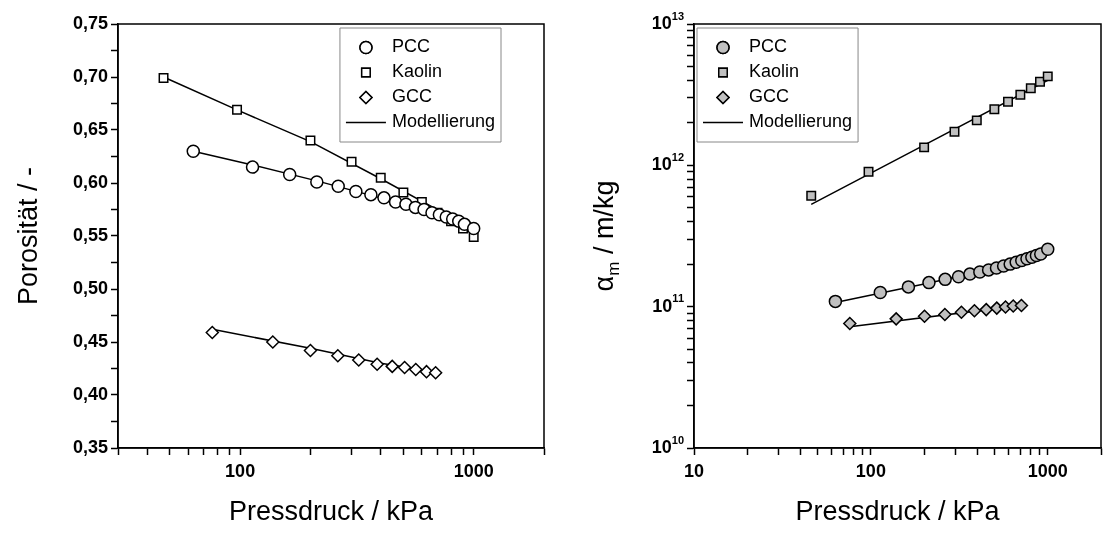 The height and width of the screenshot is (533, 1113). What do you see at coordinates (90, 393) in the screenshot?
I see `y-tick-label: 0,40` at bounding box center [90, 393].